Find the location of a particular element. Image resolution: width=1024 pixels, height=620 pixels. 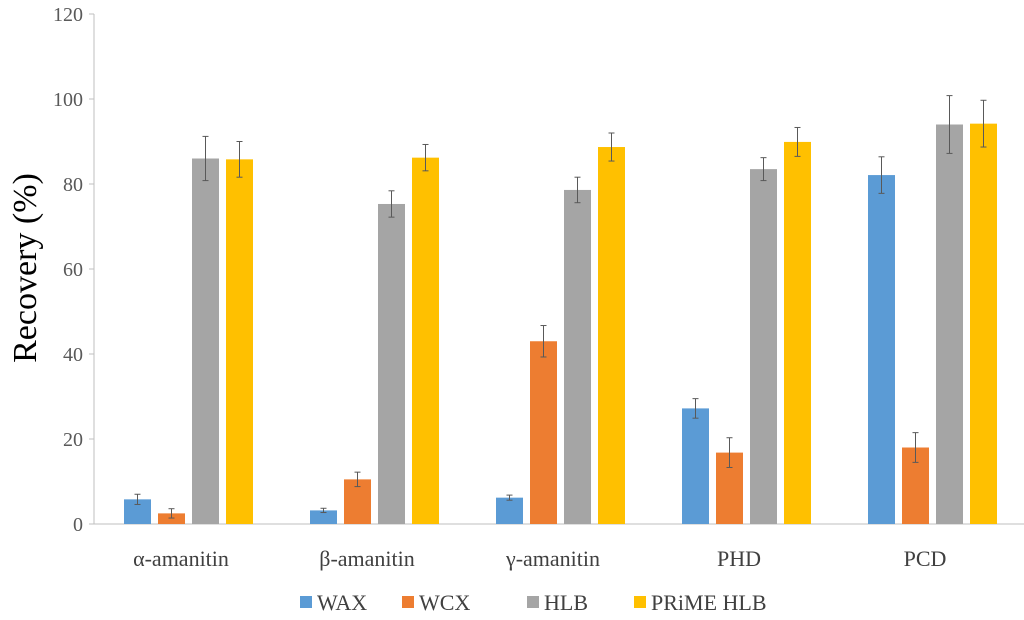

y-tick-labels: 0 20 40 60 80 100 120 is located at coordinates (68, 270).